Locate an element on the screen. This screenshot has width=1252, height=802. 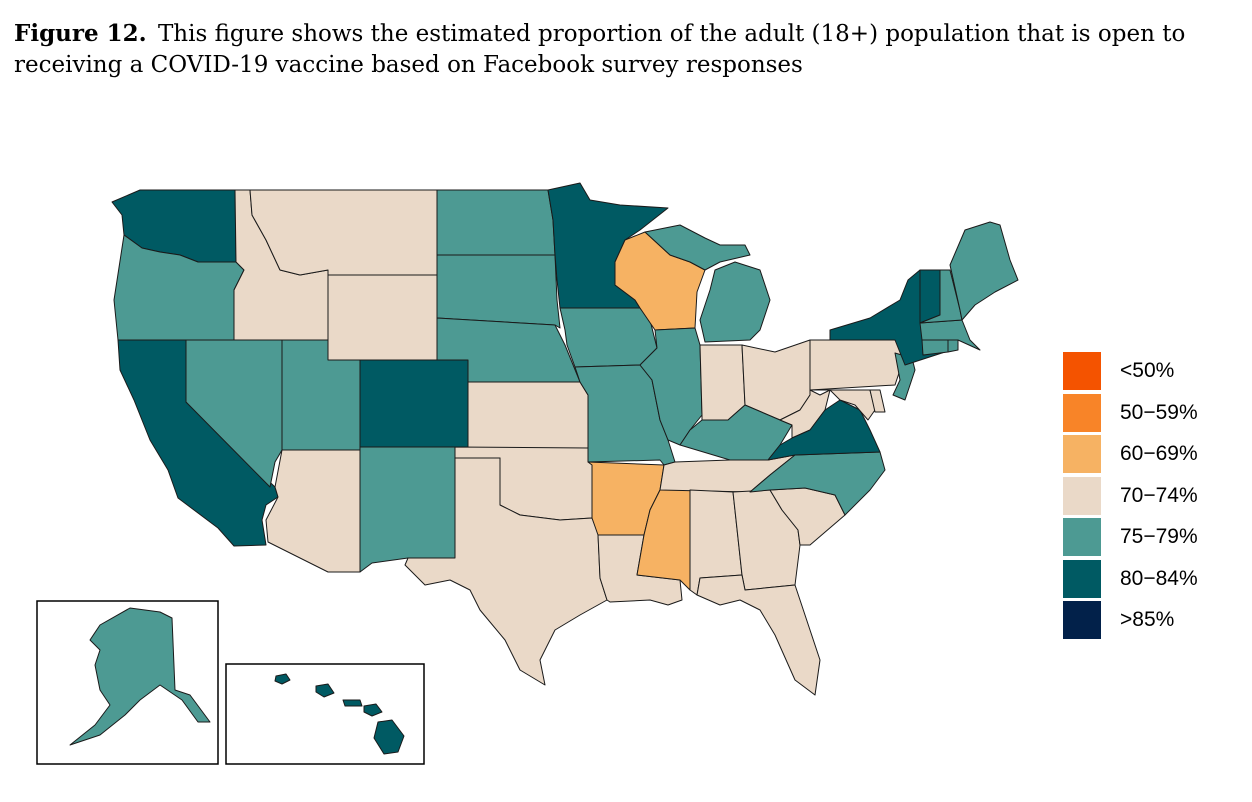
alaska-inset is located at coordinates (127, 682).